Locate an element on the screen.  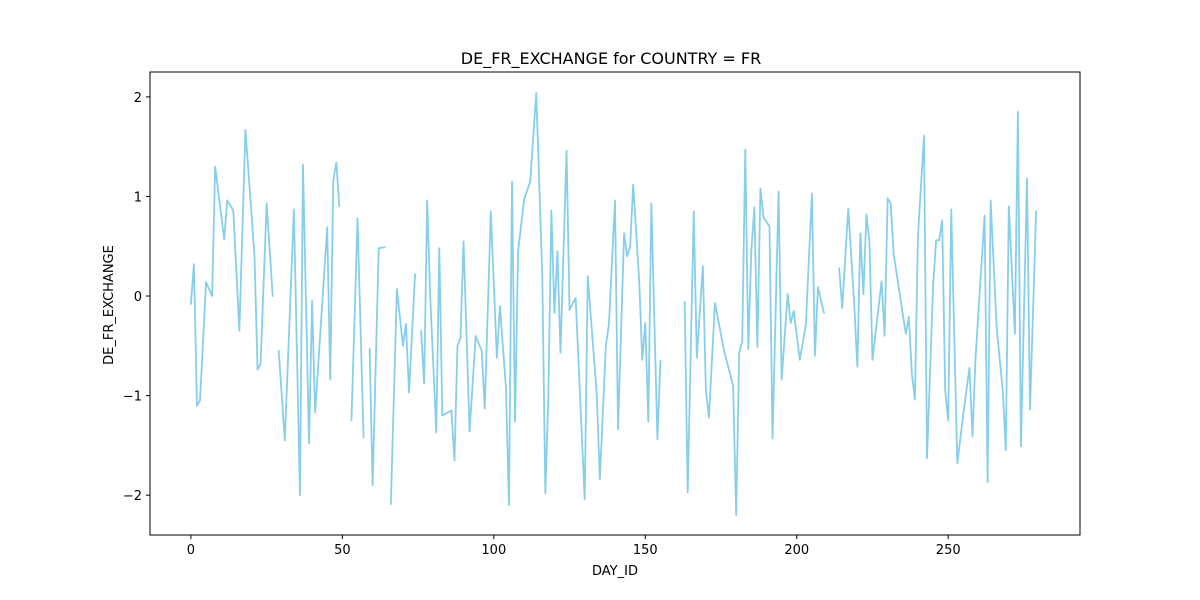
x-tick-label-200: 200 is located at coordinates (796, 550).